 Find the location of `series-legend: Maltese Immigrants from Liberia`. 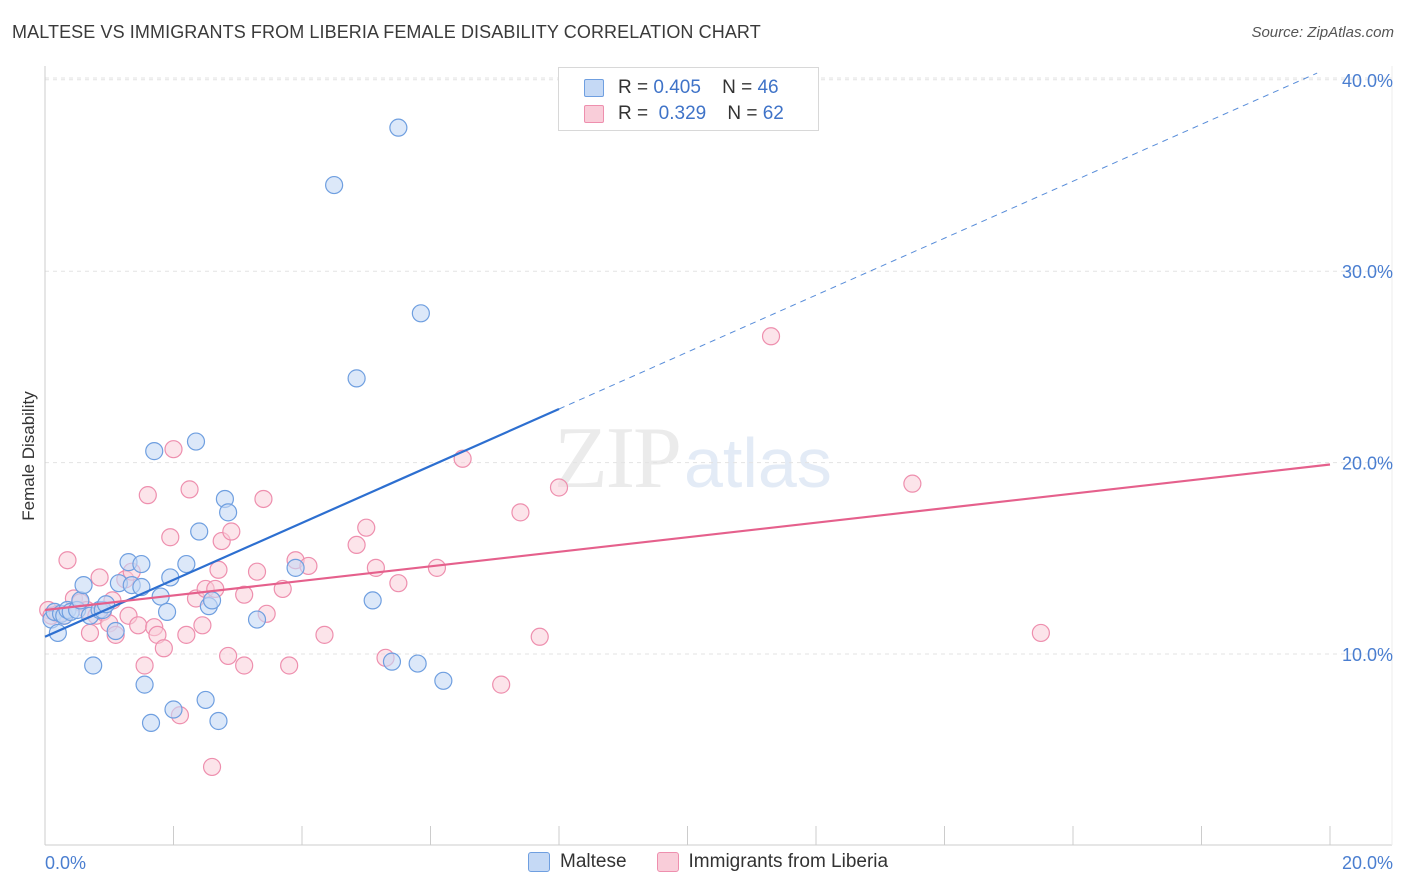

series-legend: Maltese Immigrants from Liberia is located at coordinates (723, 862).